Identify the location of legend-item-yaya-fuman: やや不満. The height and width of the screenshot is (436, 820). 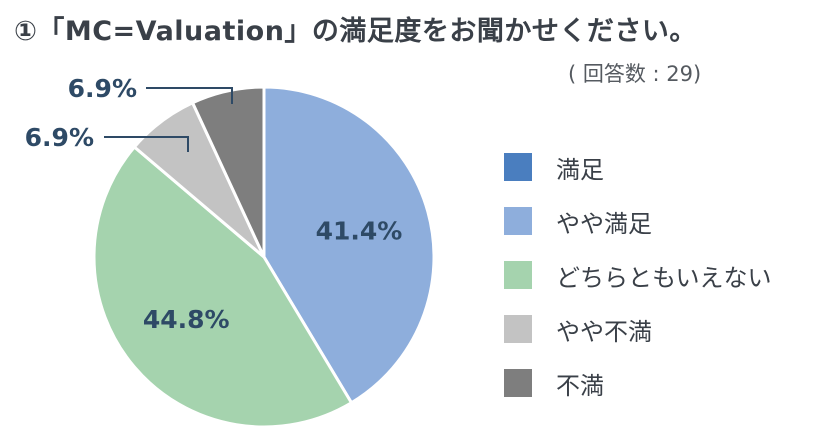
(638, 329).